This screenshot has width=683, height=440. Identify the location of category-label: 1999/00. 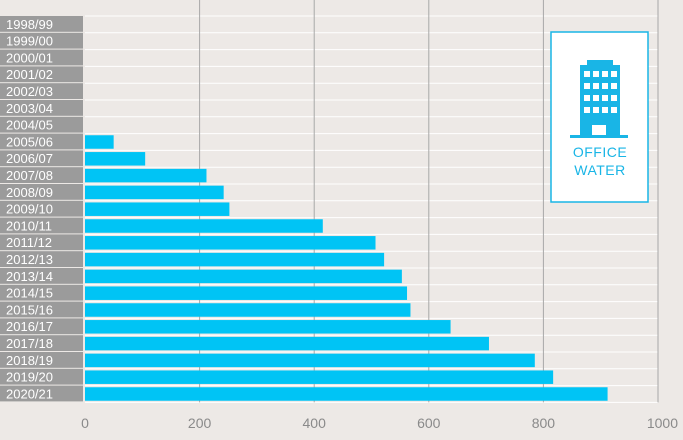
(29, 41).